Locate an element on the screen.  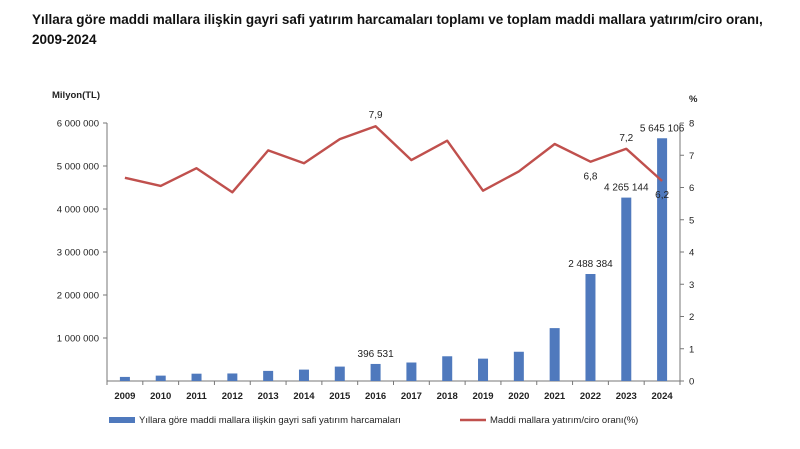
line-data-label: 7,2 is located at coordinates (626, 138).